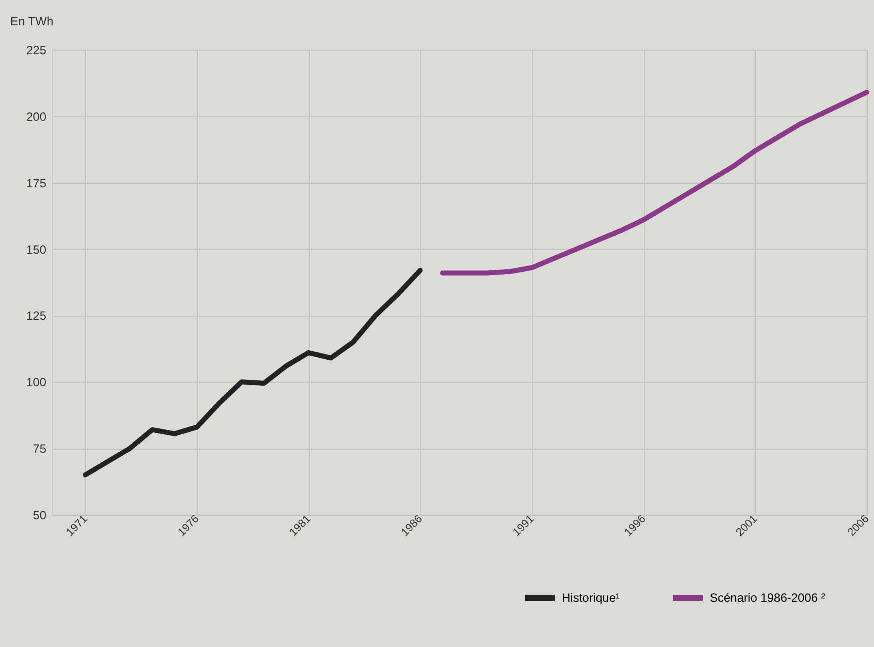 Image resolution: width=874 pixels, height=647 pixels. Describe the element at coordinates (40, 449) in the screenshot. I see `y-tick-label: 75` at that location.